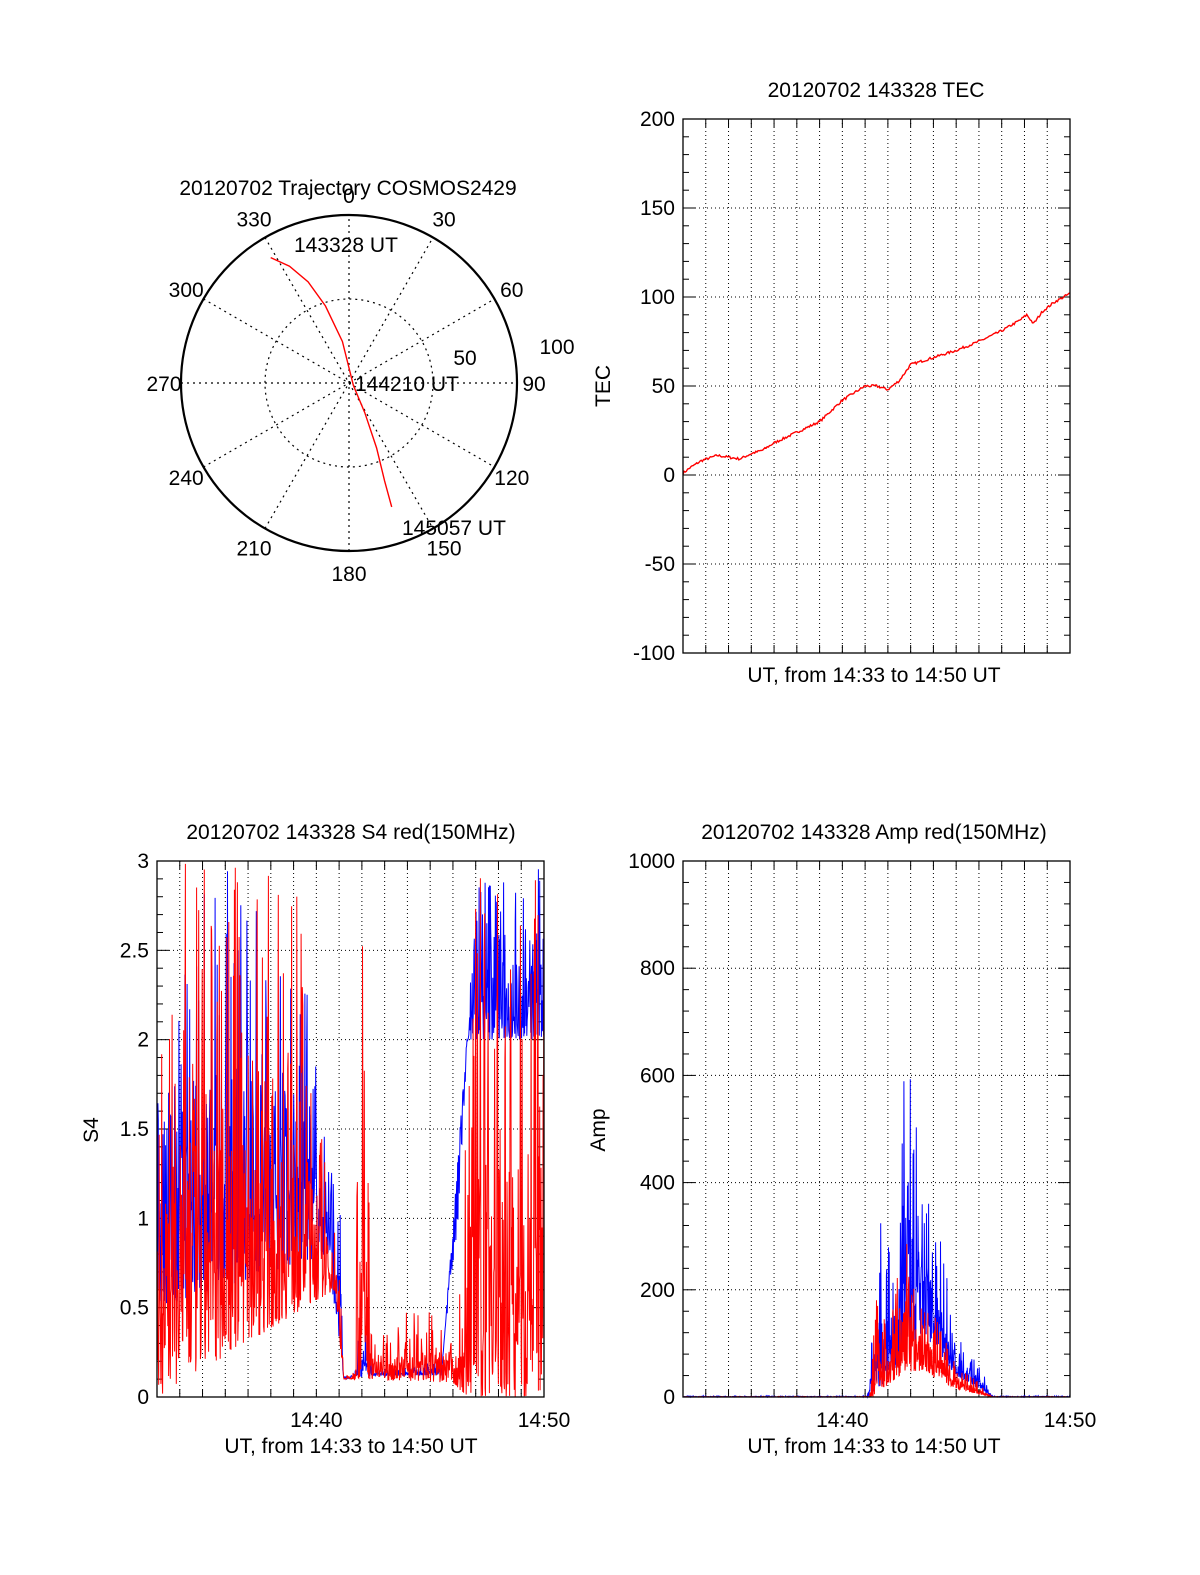 The height and width of the screenshot is (1575, 1200). I want to click on s4-series, so click(350, 1130).